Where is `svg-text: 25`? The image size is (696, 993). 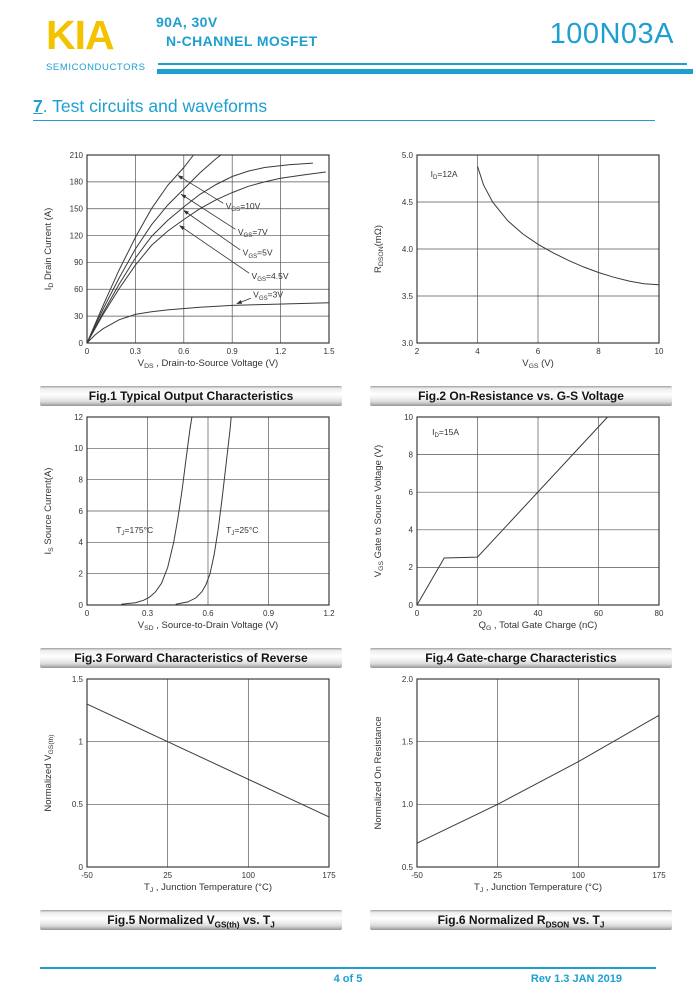
svg-text: 25 is located at coordinates (167, 875).